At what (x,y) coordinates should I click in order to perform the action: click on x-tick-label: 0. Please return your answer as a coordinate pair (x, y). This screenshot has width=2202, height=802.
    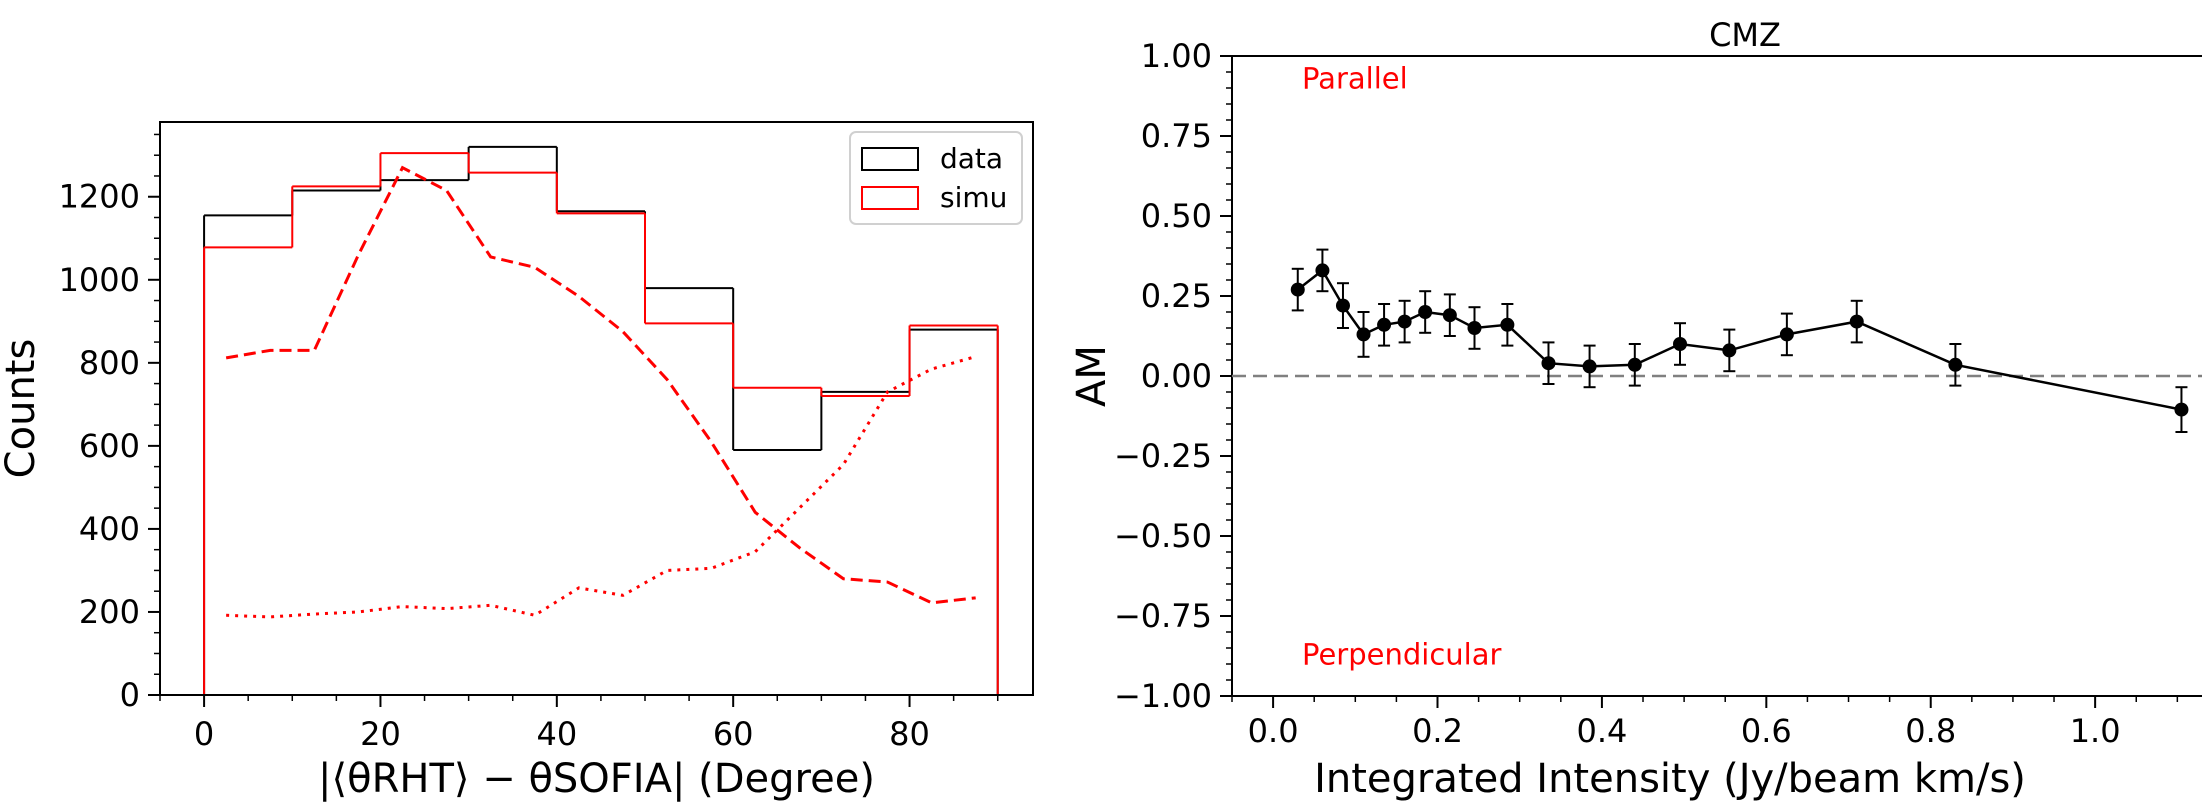
    Looking at the image, I should click on (204, 734).